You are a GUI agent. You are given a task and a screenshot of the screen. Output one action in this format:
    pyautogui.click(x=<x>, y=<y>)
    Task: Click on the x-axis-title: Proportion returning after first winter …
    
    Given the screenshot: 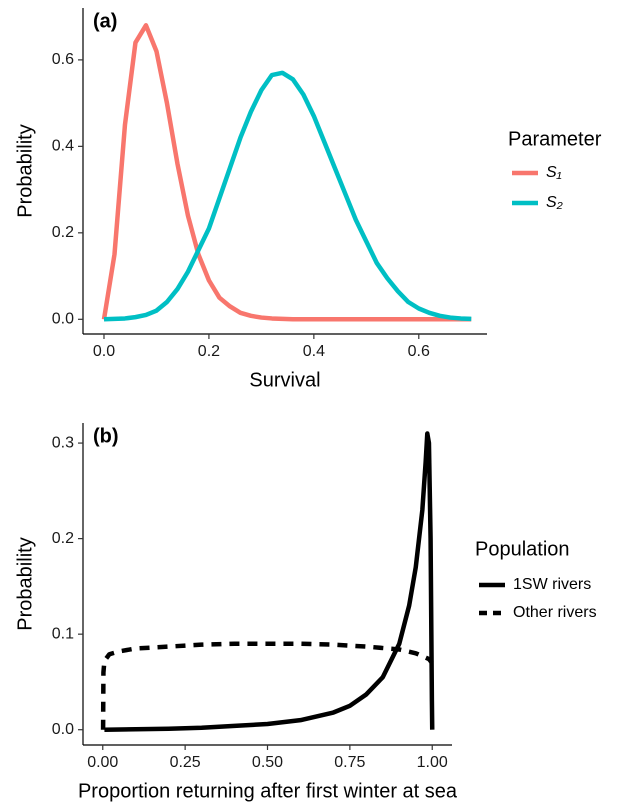 What is the action you would take?
    pyautogui.click(x=268, y=791)
    